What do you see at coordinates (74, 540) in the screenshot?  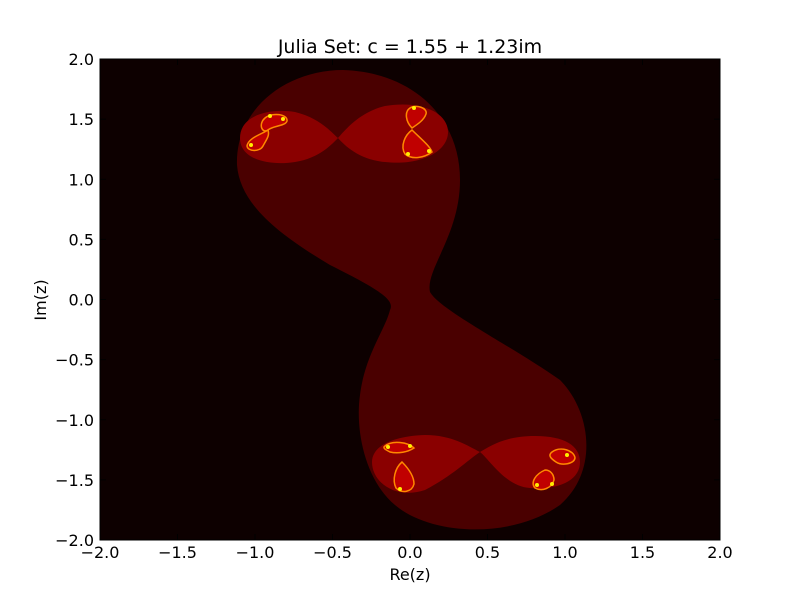 I see `y-tick-label: −2.0` at bounding box center [74, 540].